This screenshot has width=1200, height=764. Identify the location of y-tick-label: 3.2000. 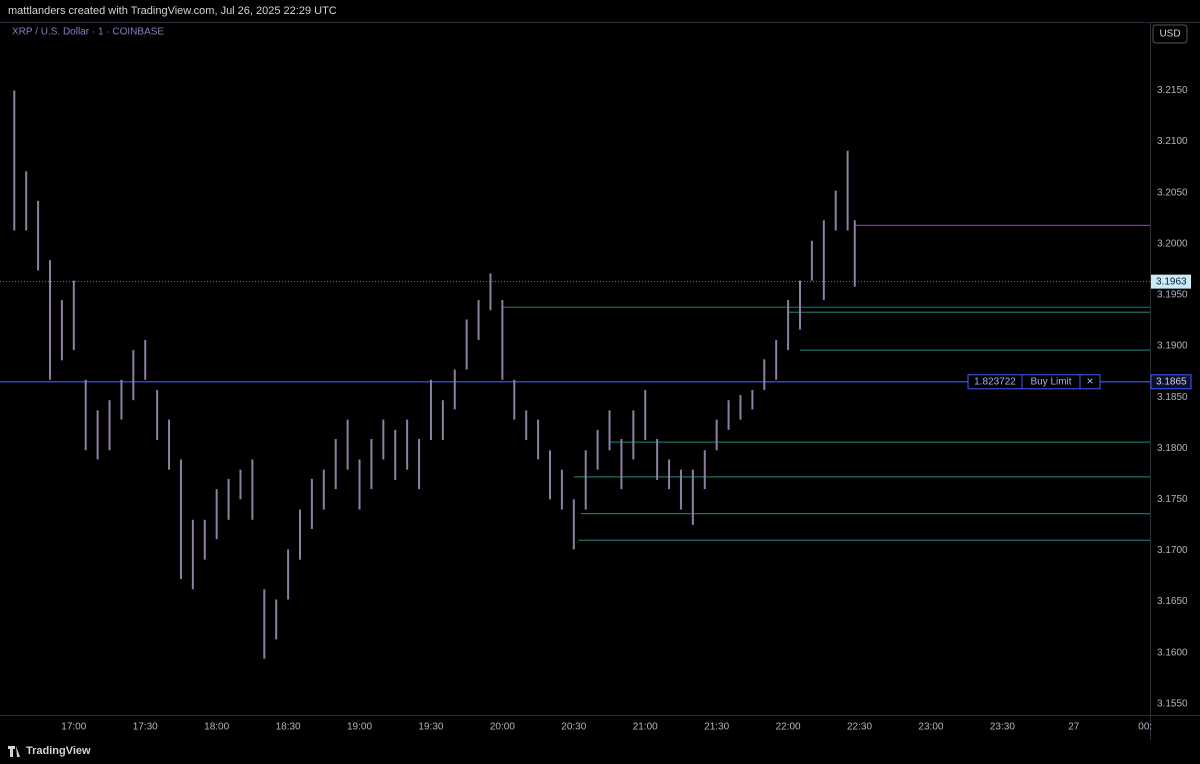
(1172, 243).